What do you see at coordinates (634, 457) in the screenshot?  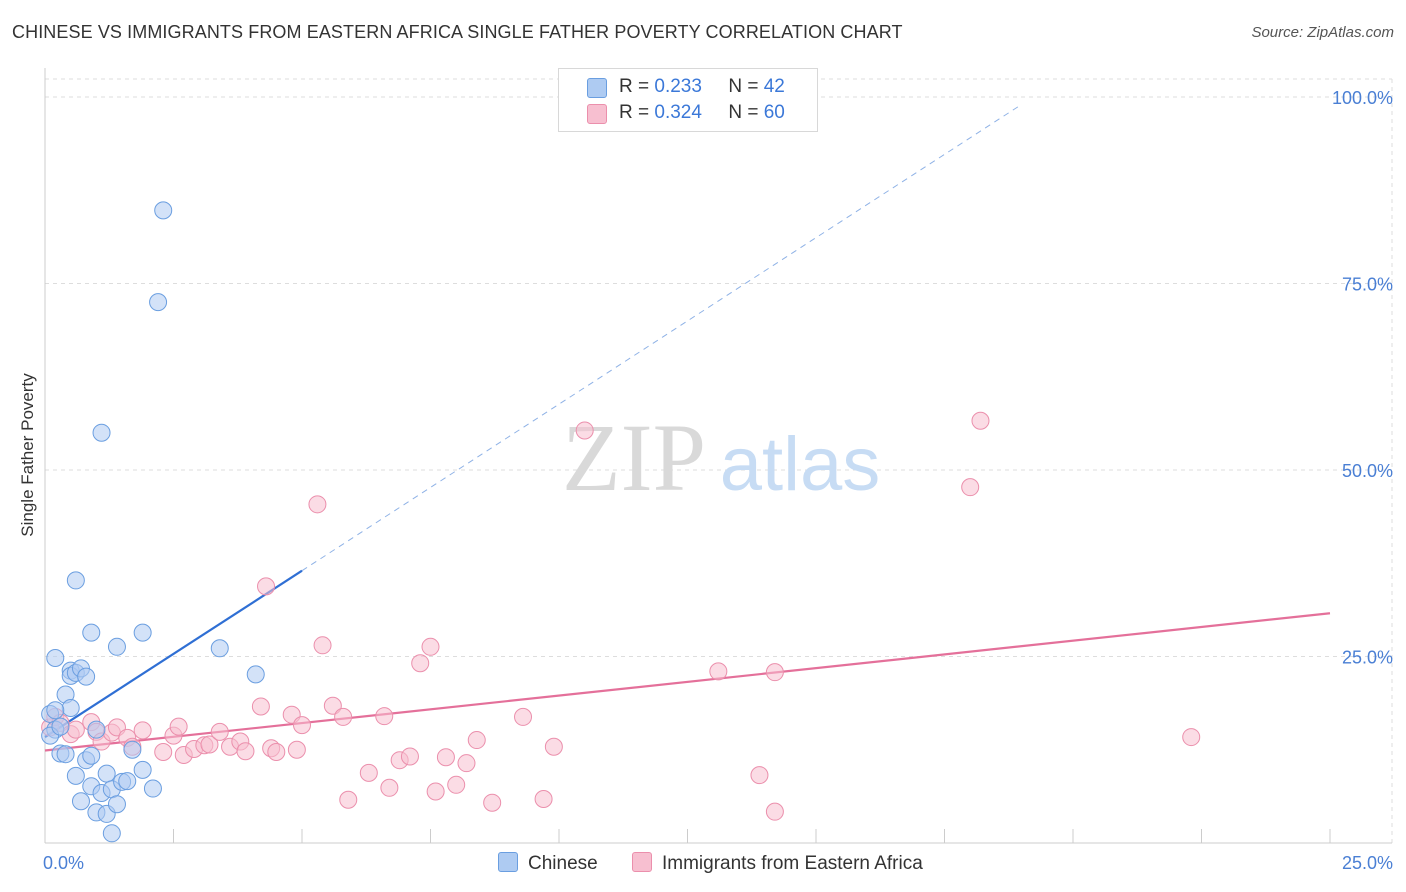 I see `watermark-zip: ZIP` at bounding box center [634, 457].